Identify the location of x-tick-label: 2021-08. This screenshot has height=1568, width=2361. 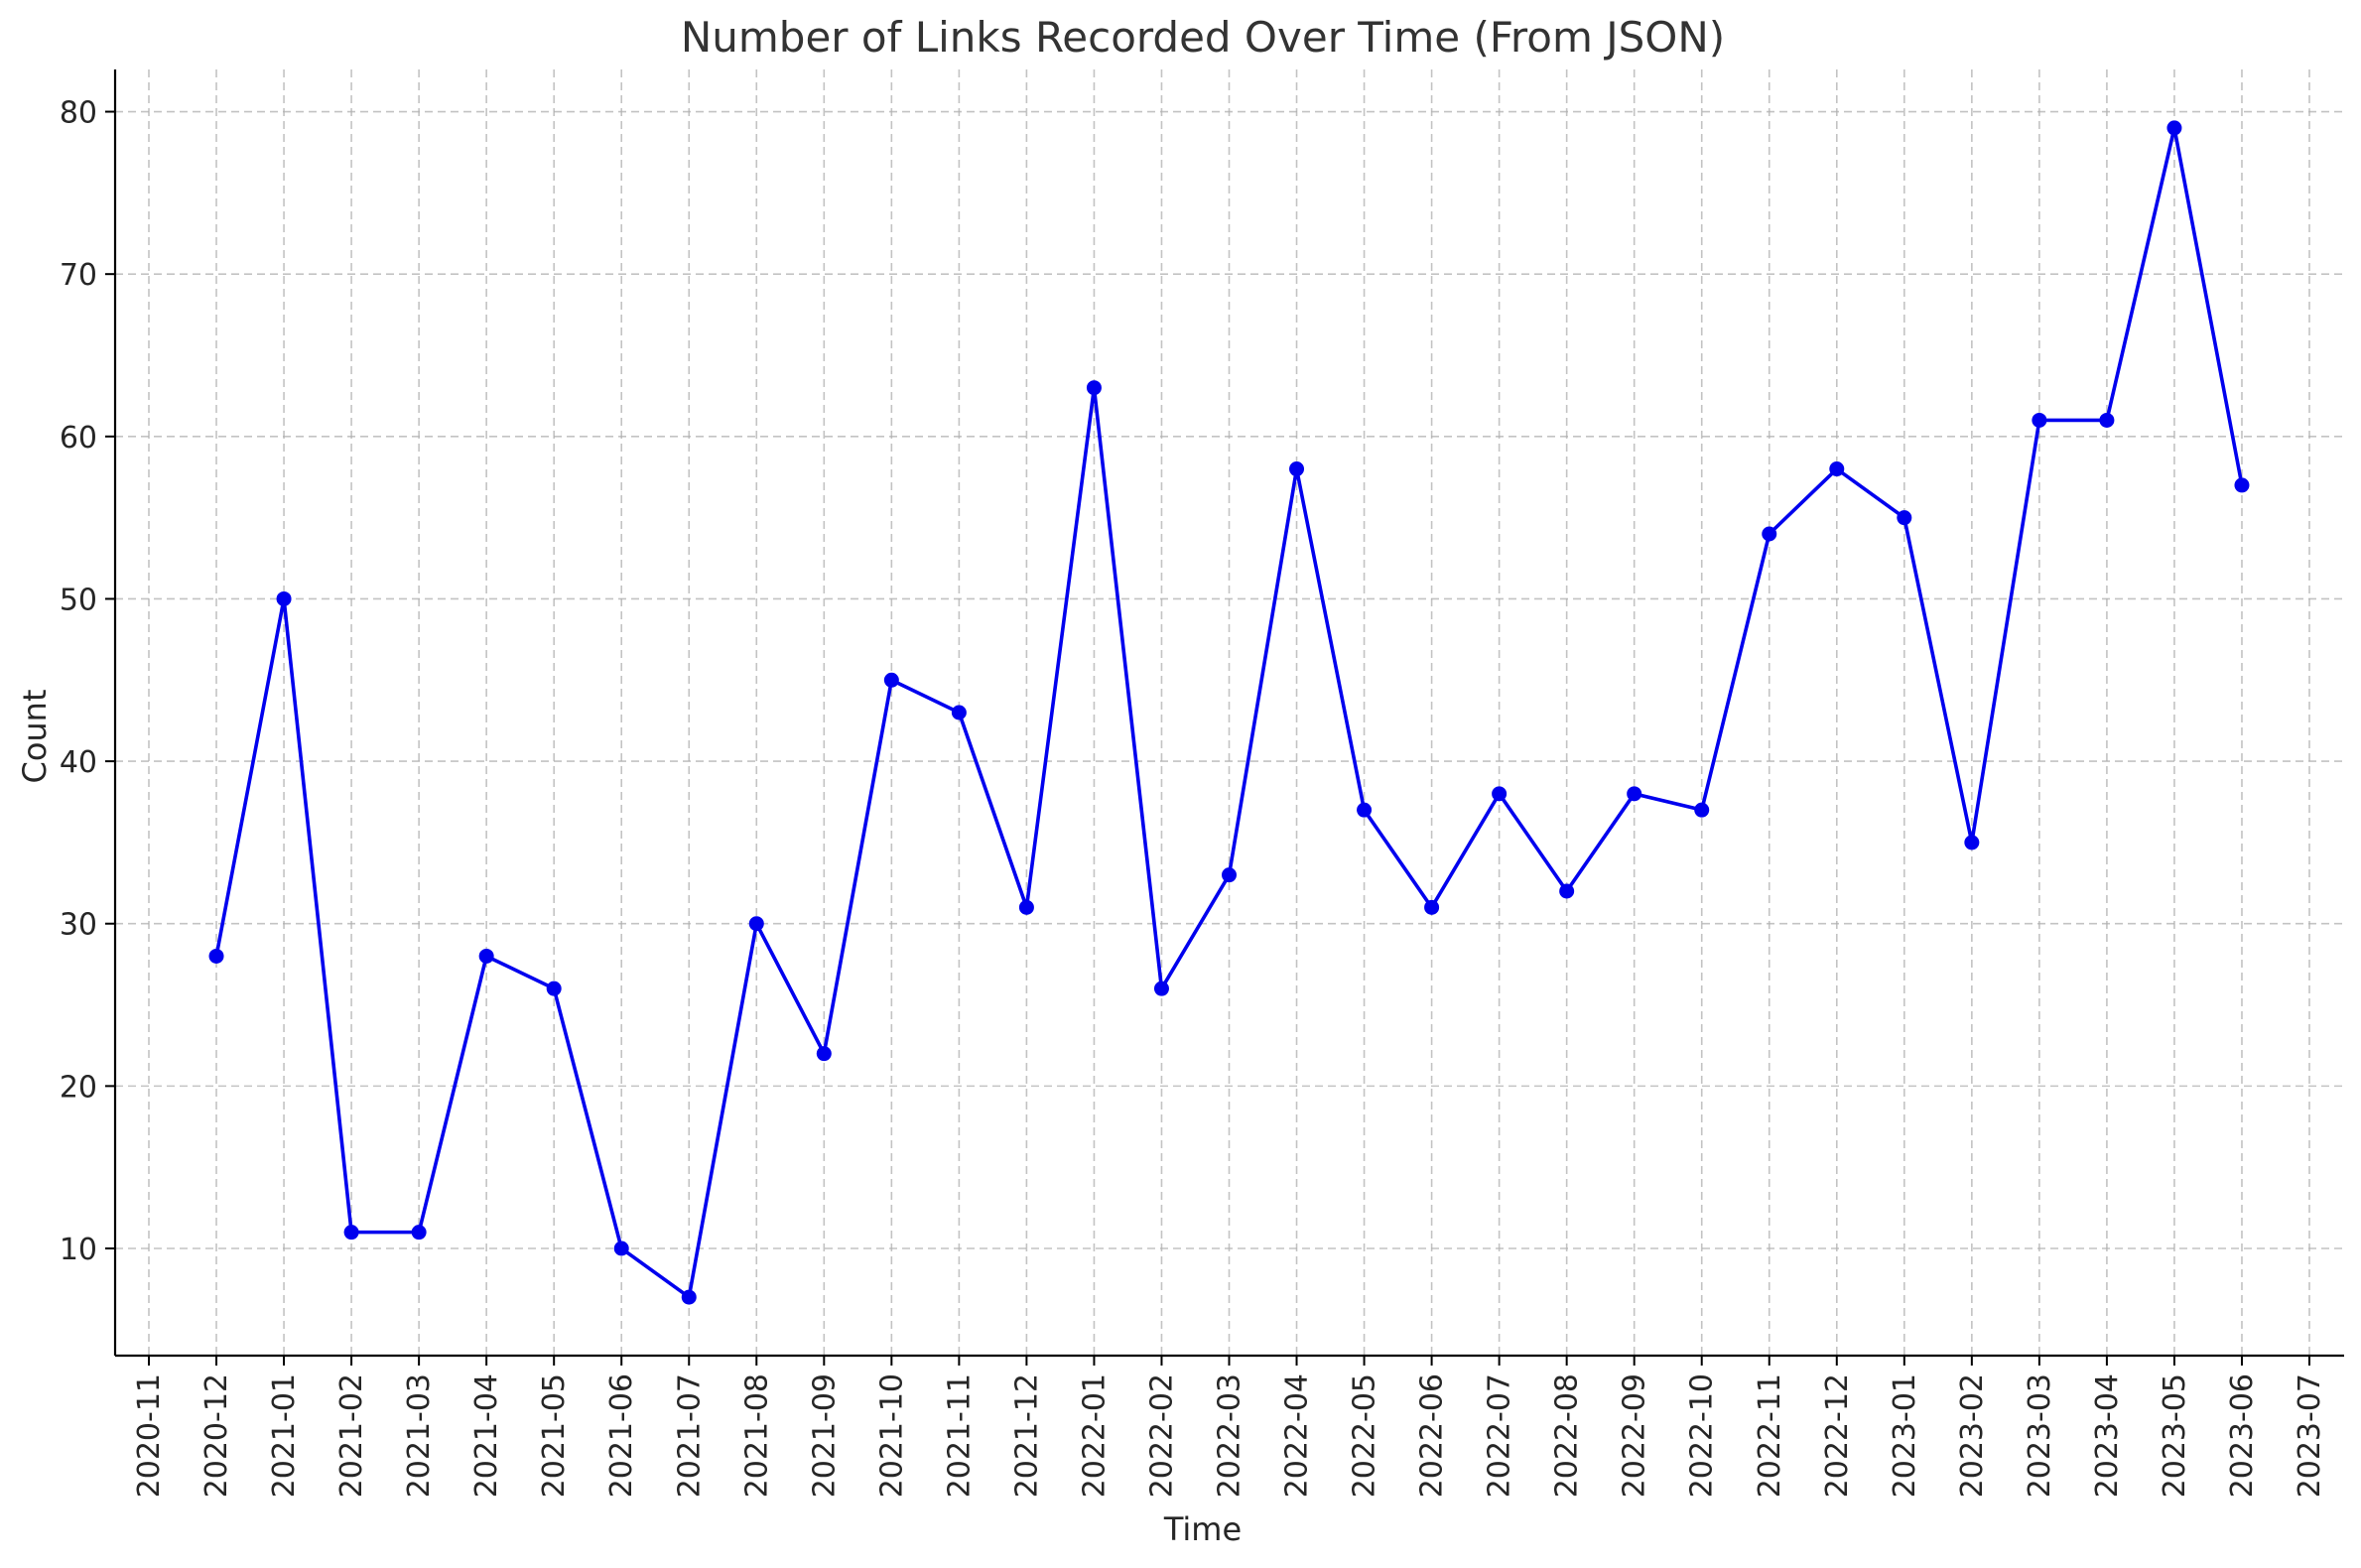
(757, 1435).